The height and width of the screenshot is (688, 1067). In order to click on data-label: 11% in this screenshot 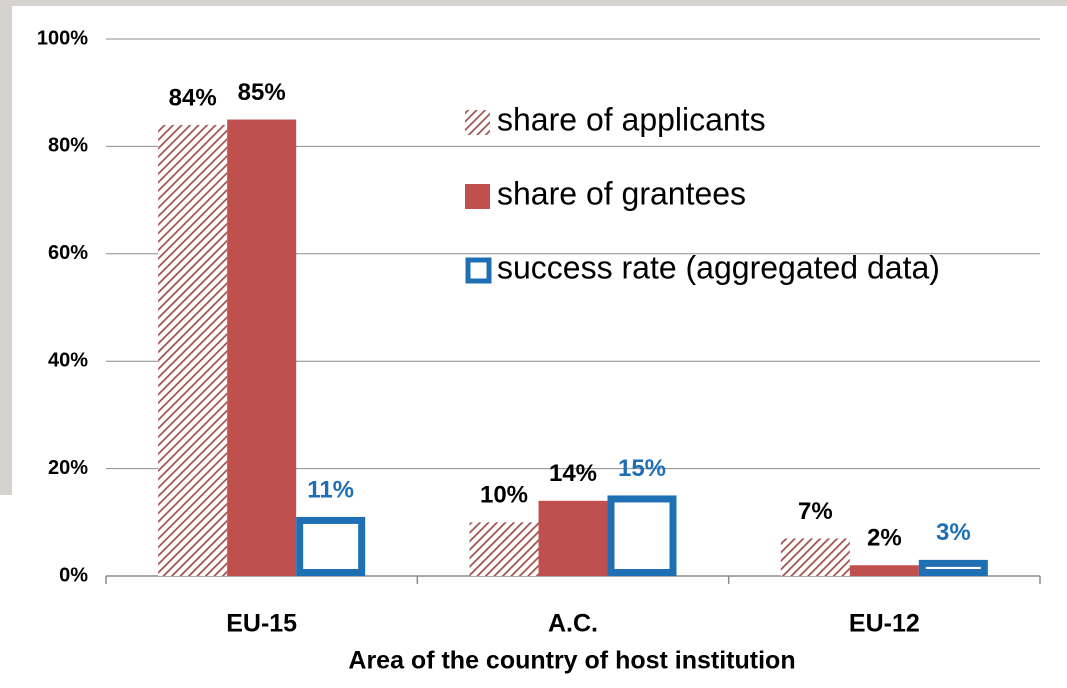, I will do `click(330, 489)`.